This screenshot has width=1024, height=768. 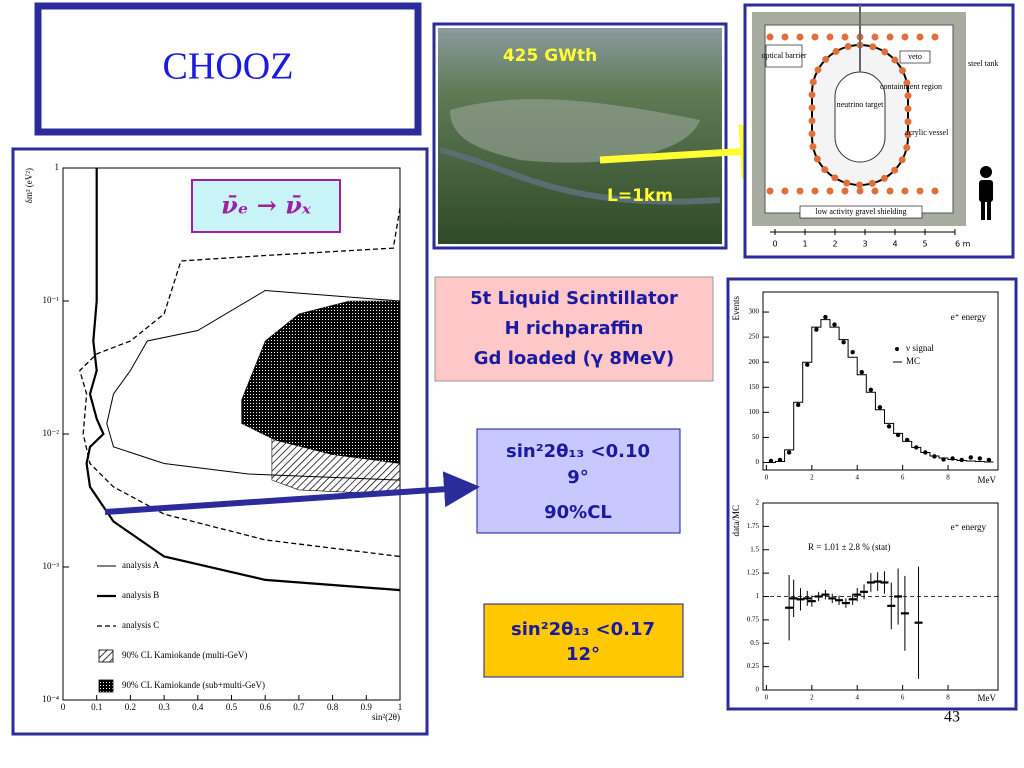 I want to click on info-box, so click(x=574, y=329).